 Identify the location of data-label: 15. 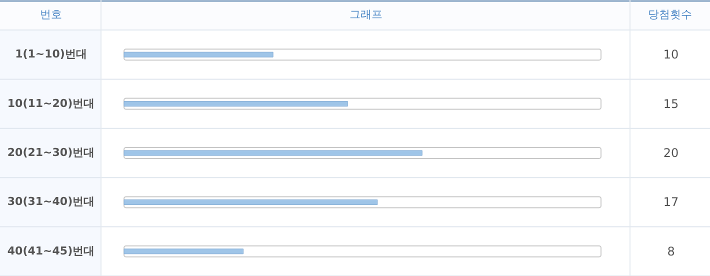
(671, 103).